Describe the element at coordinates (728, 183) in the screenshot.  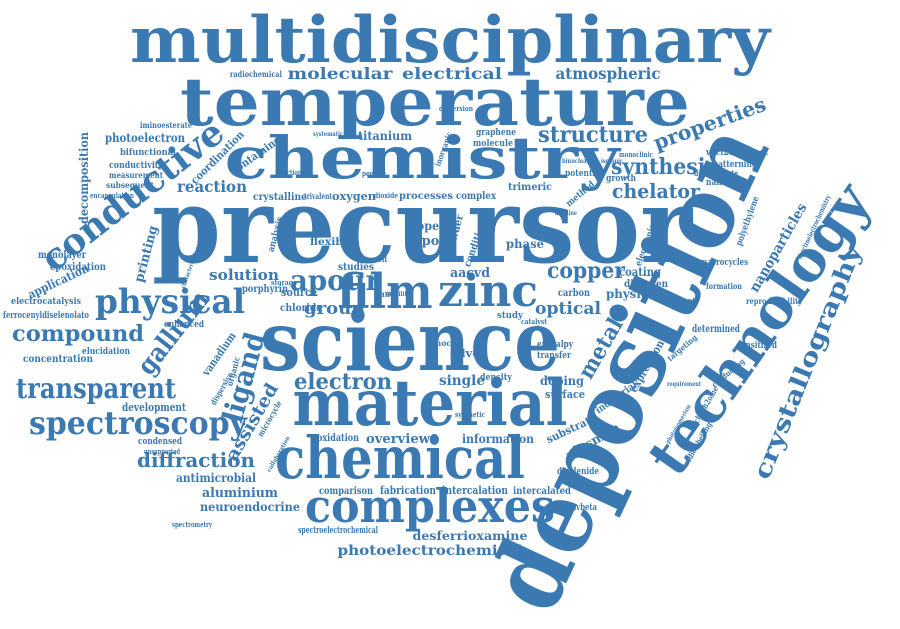
I see `word-nanotubes: nanotubes` at that location.